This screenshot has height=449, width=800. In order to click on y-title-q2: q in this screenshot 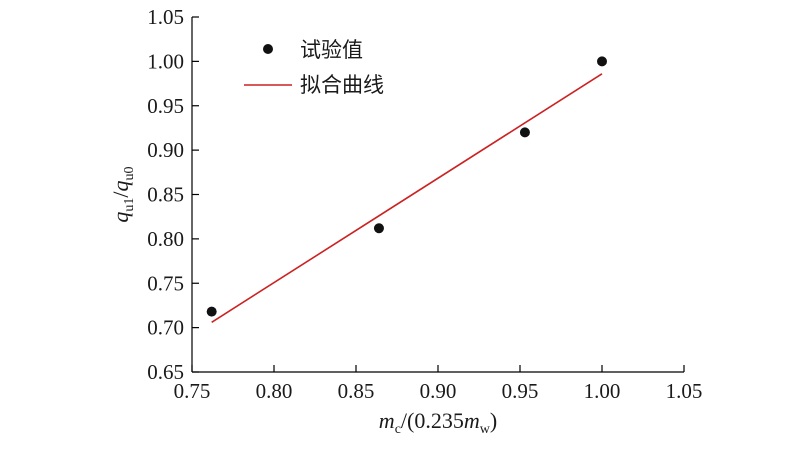, I will do `click(120, 185)`.